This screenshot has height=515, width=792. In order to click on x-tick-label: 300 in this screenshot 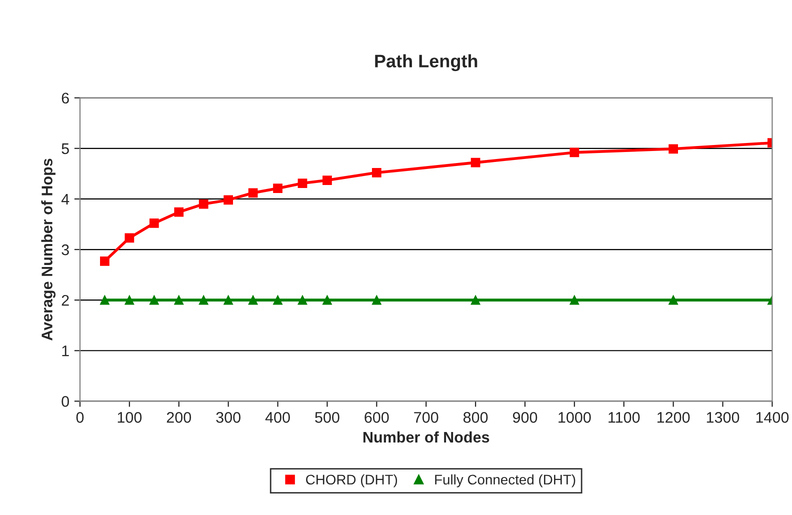, I will do `click(228, 417)`.